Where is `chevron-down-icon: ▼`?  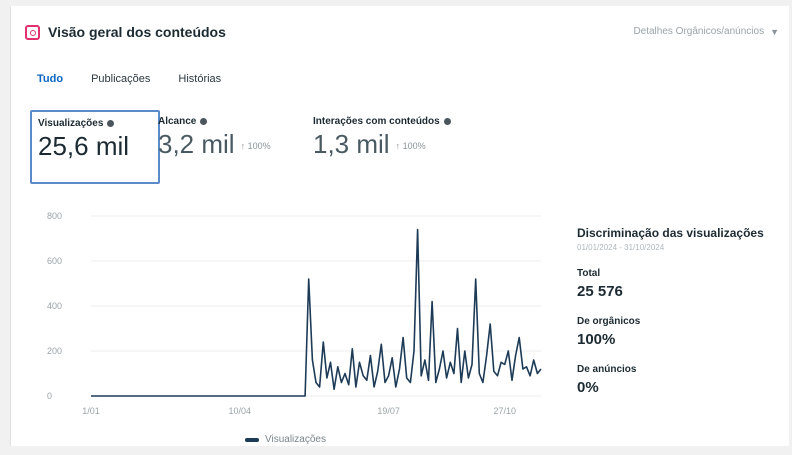
chevron-down-icon: ▼ is located at coordinates (774, 31).